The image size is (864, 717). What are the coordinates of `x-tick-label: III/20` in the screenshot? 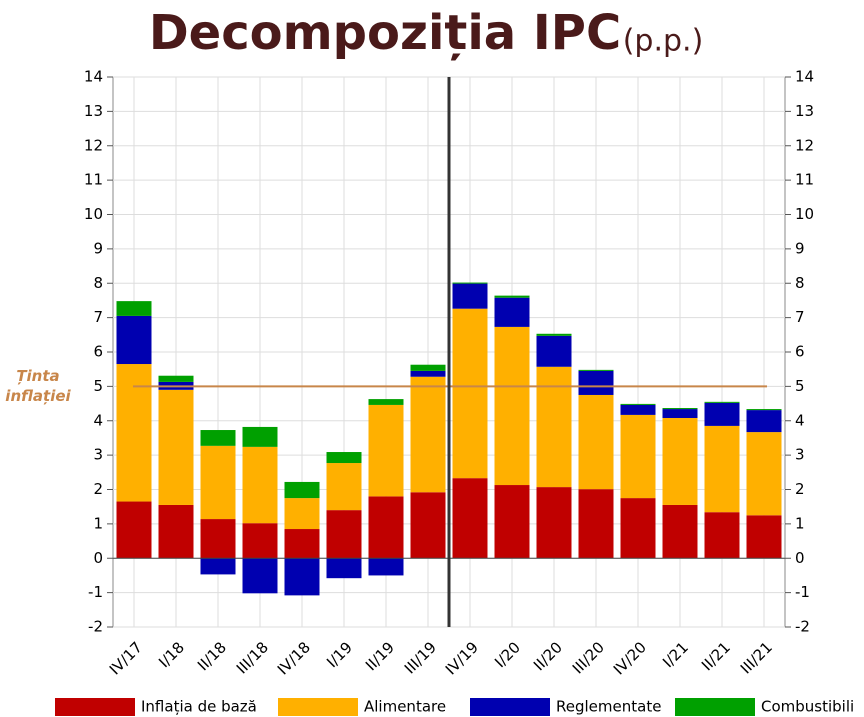 It's located at (588, 657).